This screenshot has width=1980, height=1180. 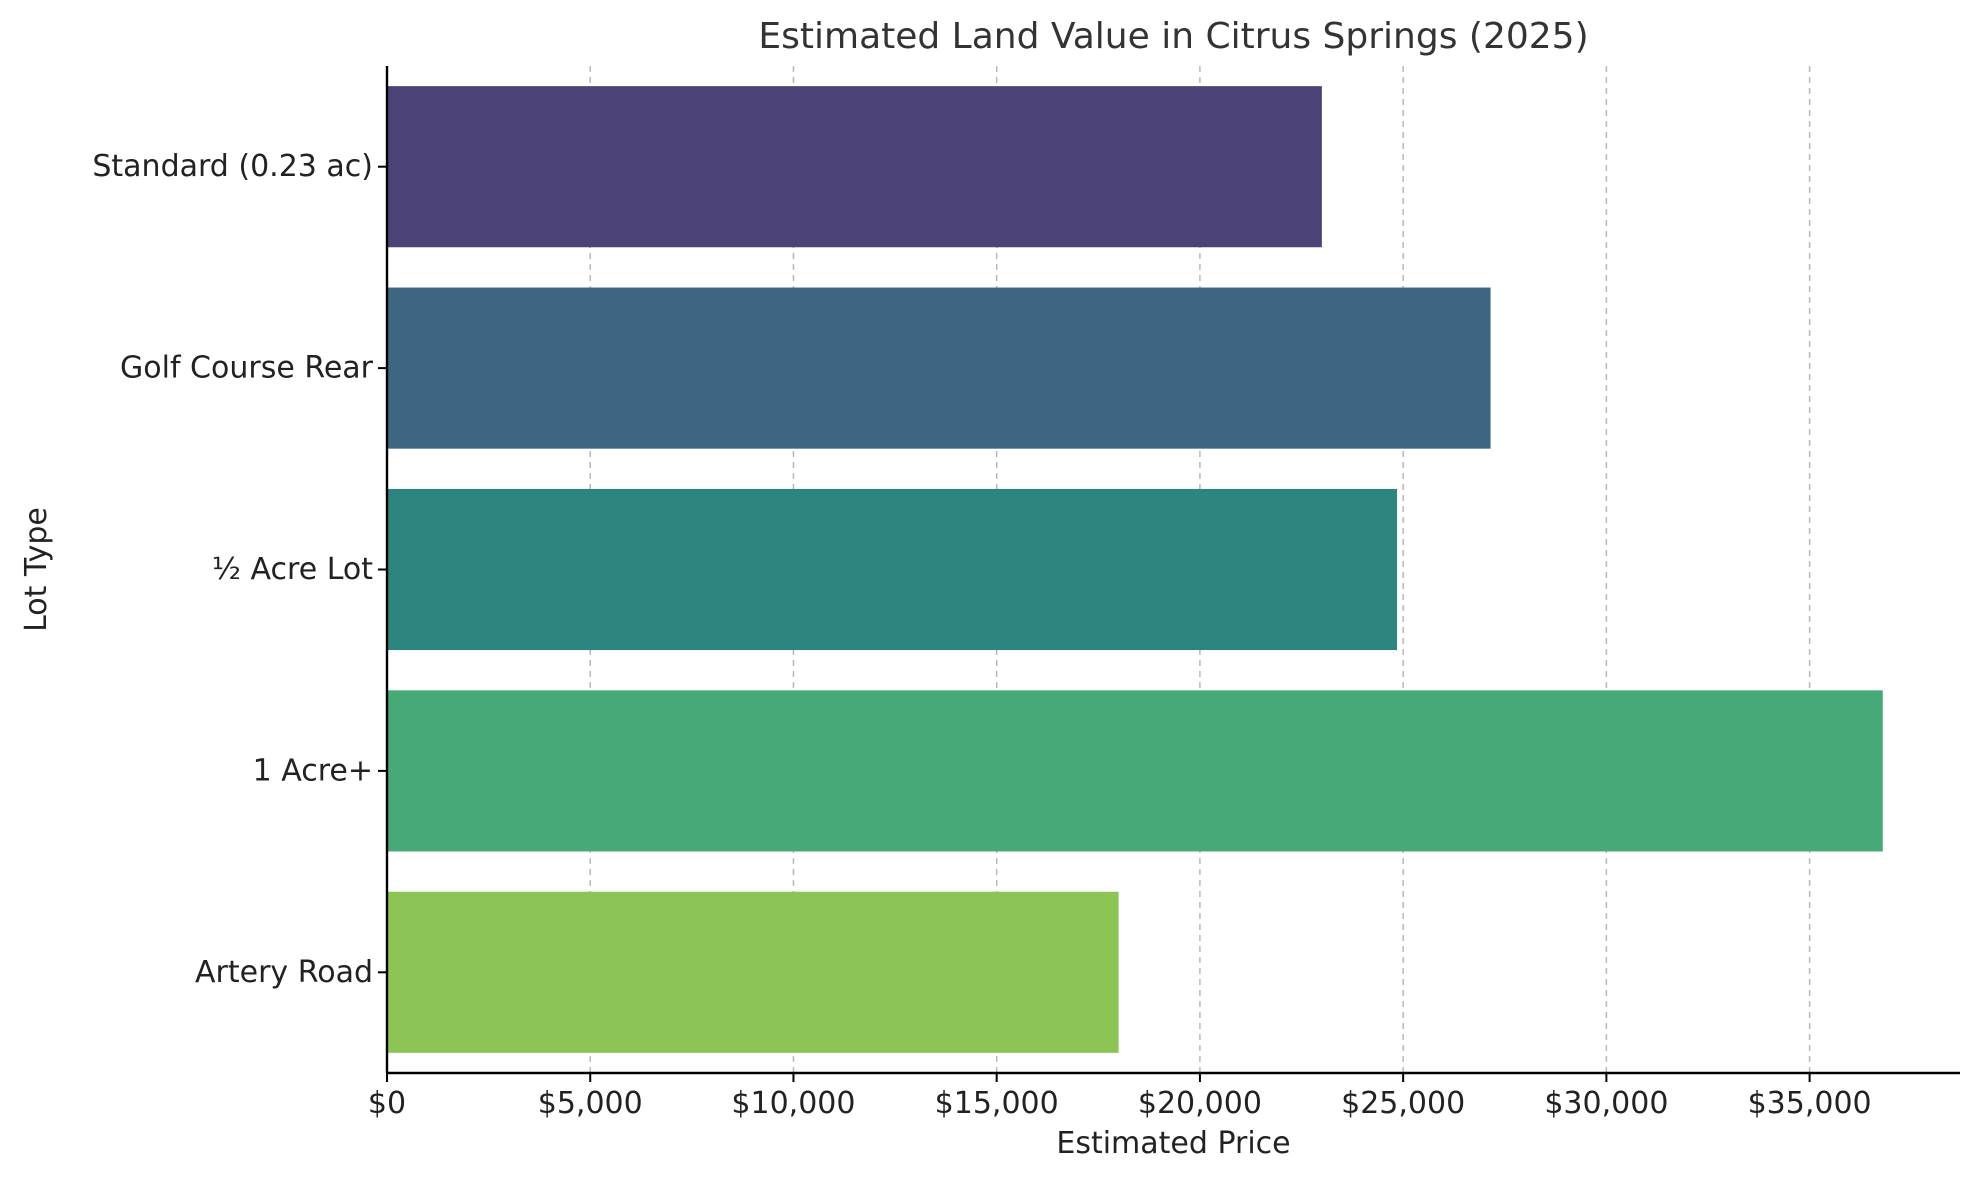 I want to click on y-tick-label: 1 Acre+, so click(x=313, y=770).